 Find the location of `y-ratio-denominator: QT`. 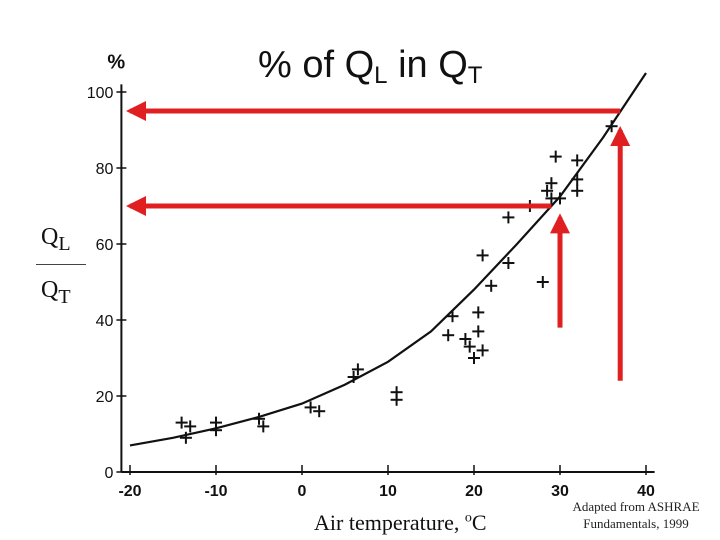

y-ratio-denominator: QT is located at coordinates (56, 292).